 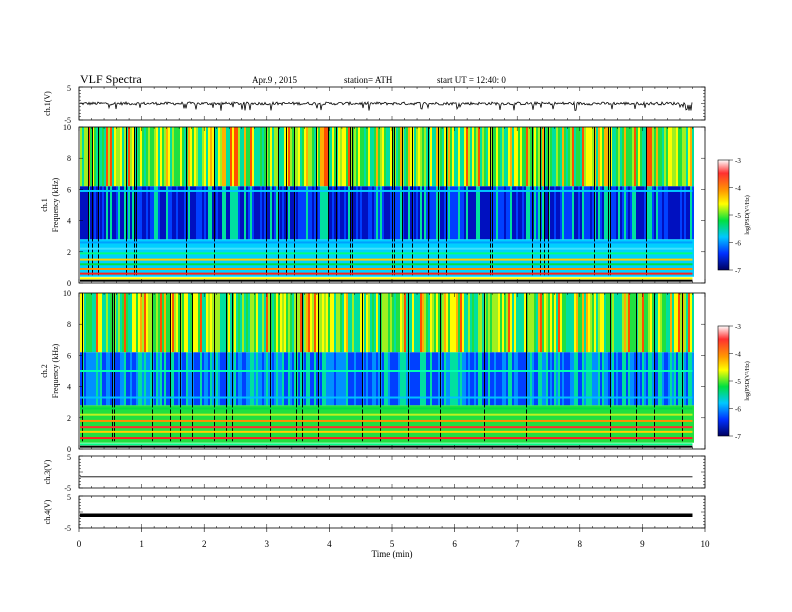 What do you see at coordinates (368, 80) in the screenshot?
I see `station-label: station= ATH` at bounding box center [368, 80].